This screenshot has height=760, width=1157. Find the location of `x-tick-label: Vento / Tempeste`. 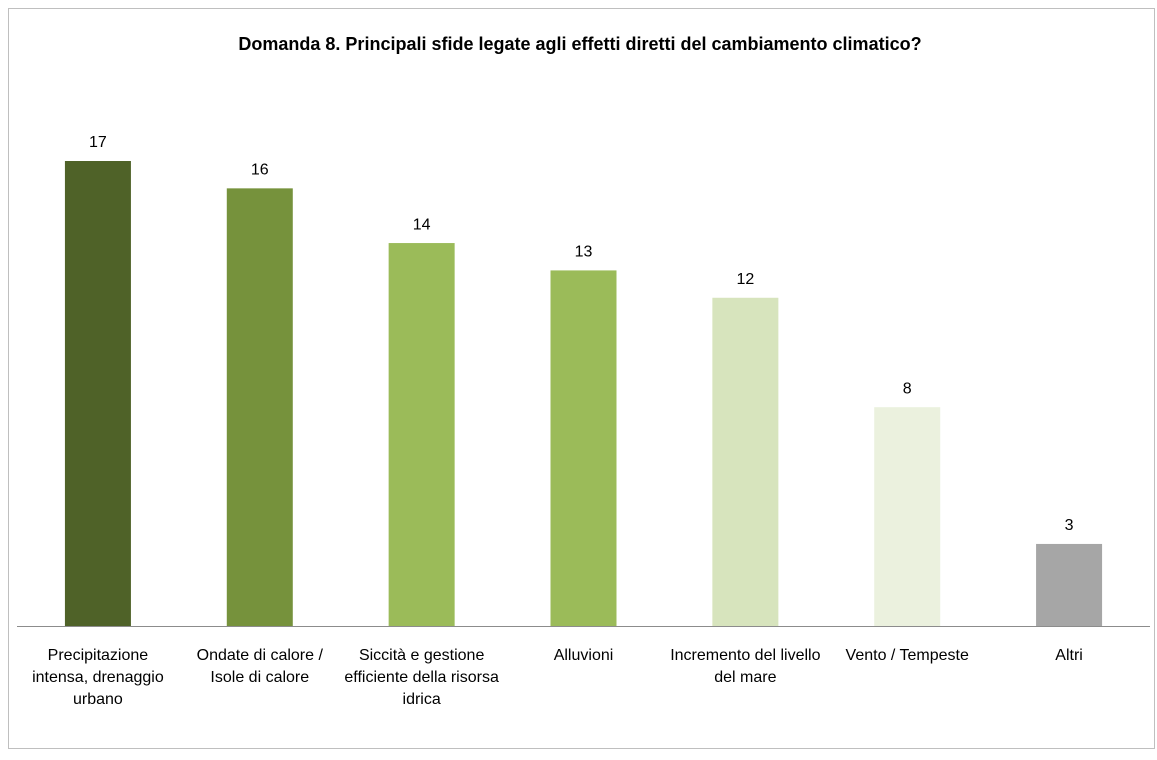

x-tick-label: Vento / Tempeste is located at coordinates (907, 655).